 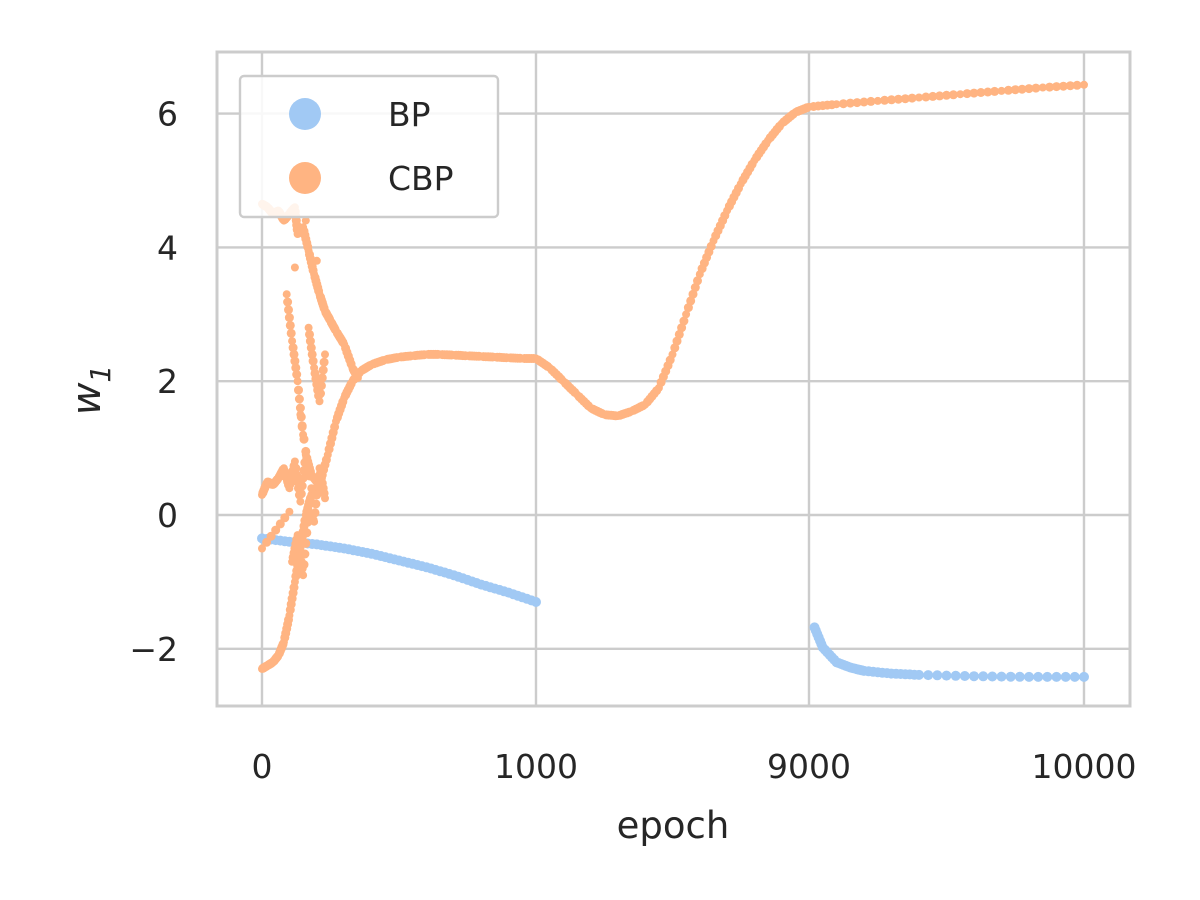 What do you see at coordinates (694, 766) in the screenshot?
I see `x-tick-labels: 0 1000 9000 10000` at bounding box center [694, 766].